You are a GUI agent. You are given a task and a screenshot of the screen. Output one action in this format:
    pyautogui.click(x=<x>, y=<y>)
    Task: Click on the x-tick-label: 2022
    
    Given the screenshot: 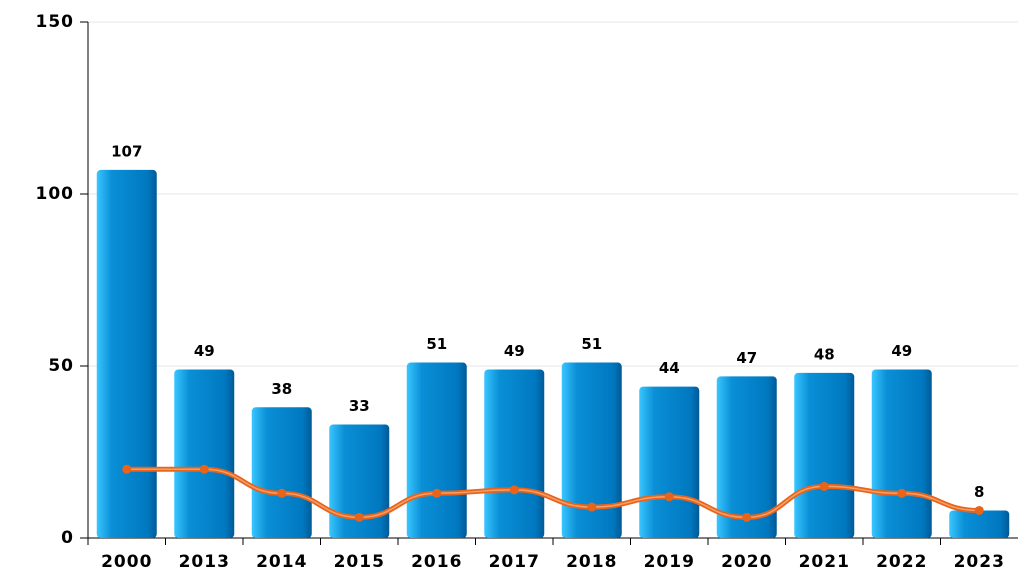 What is the action you would take?
    pyautogui.click(x=901, y=562)
    